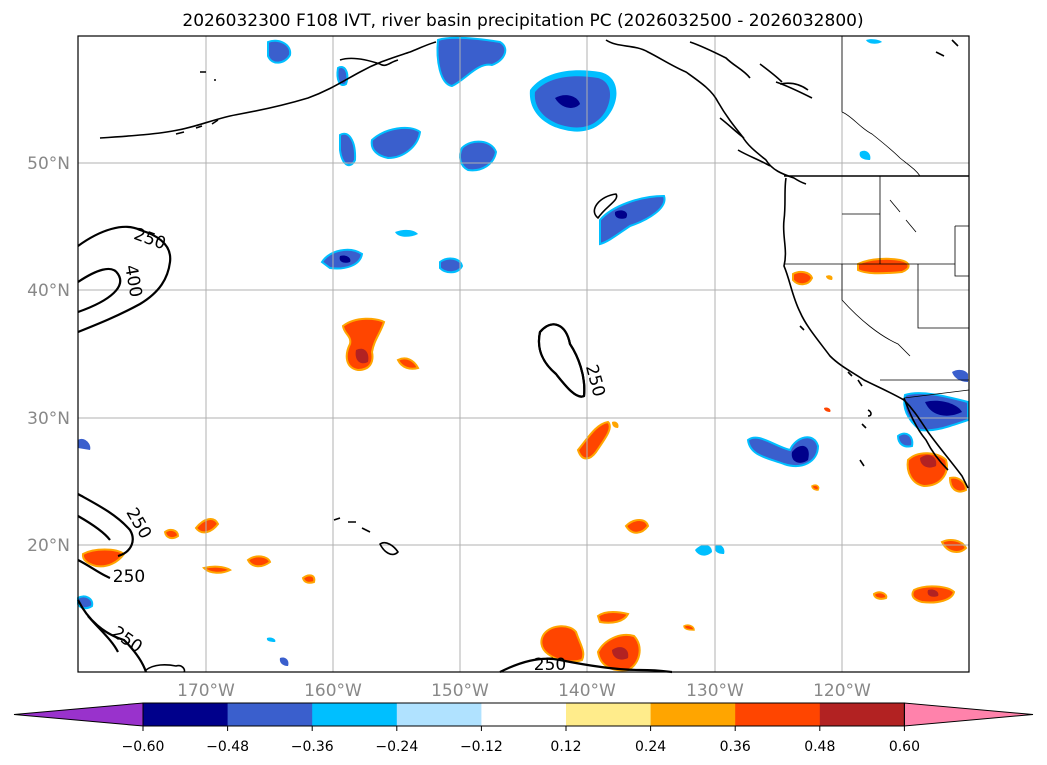 The image size is (1047, 765). I want to click on colorbar-tick-label: −0.36, so click(312, 747).